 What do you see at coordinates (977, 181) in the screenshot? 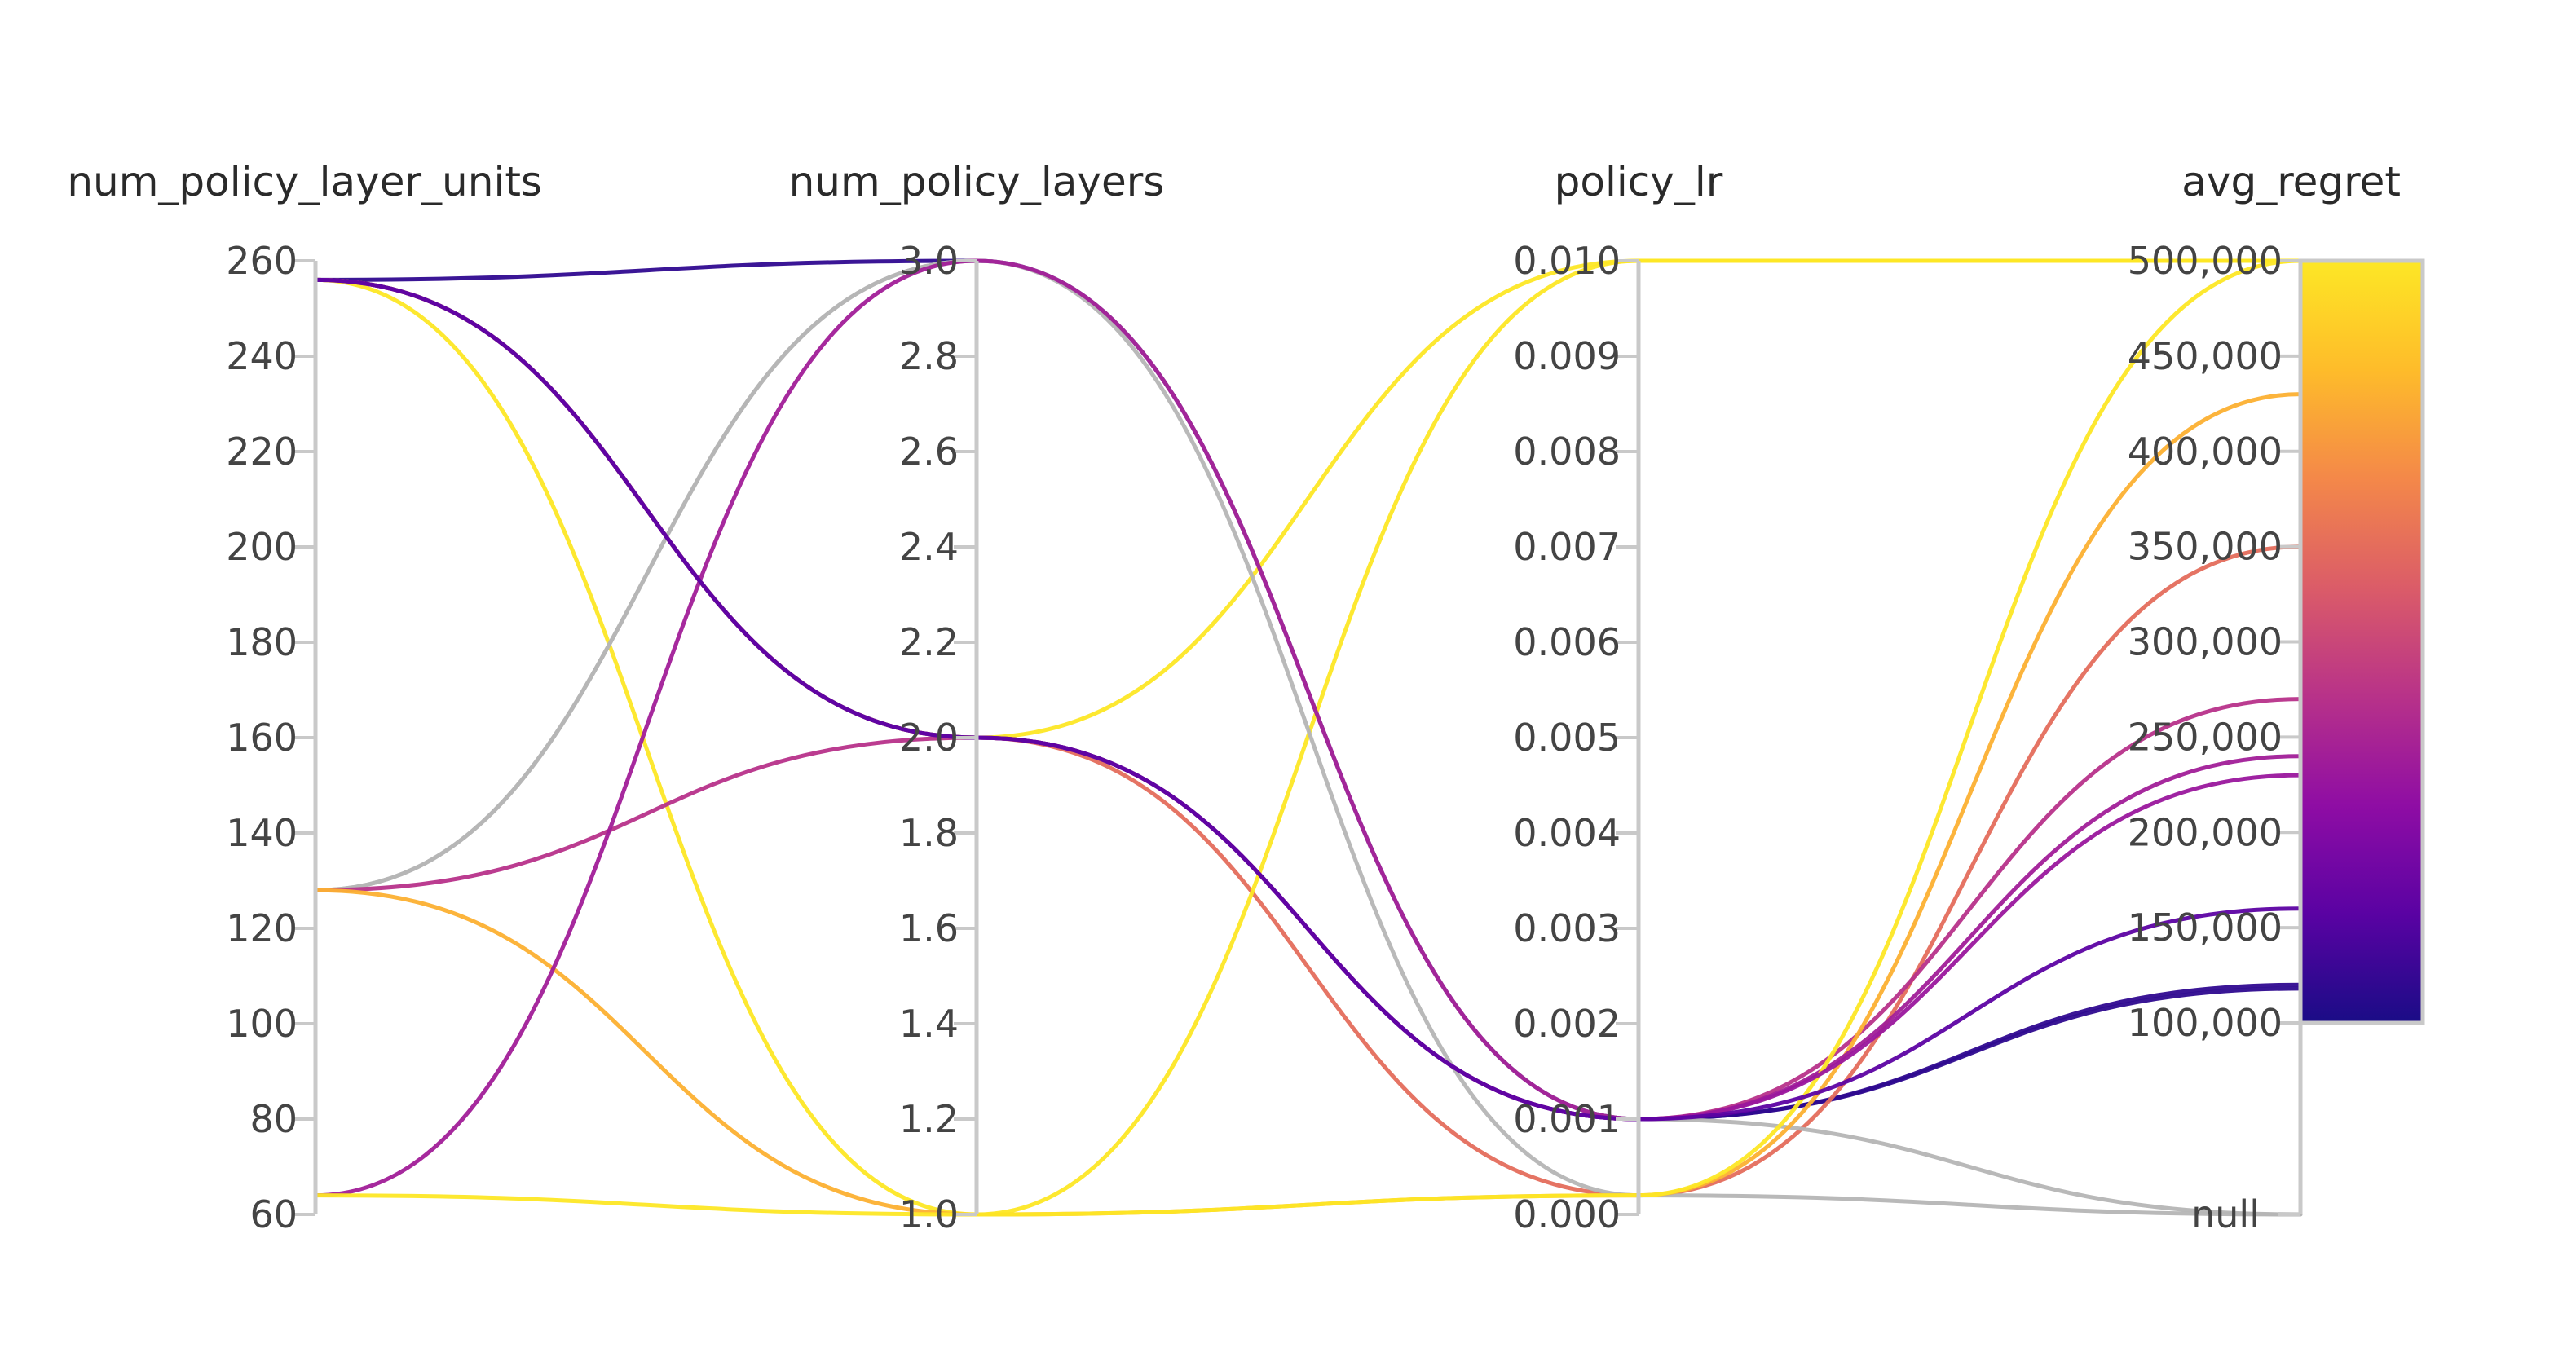
I see `axis-title: num_policy_layers` at bounding box center [977, 181].